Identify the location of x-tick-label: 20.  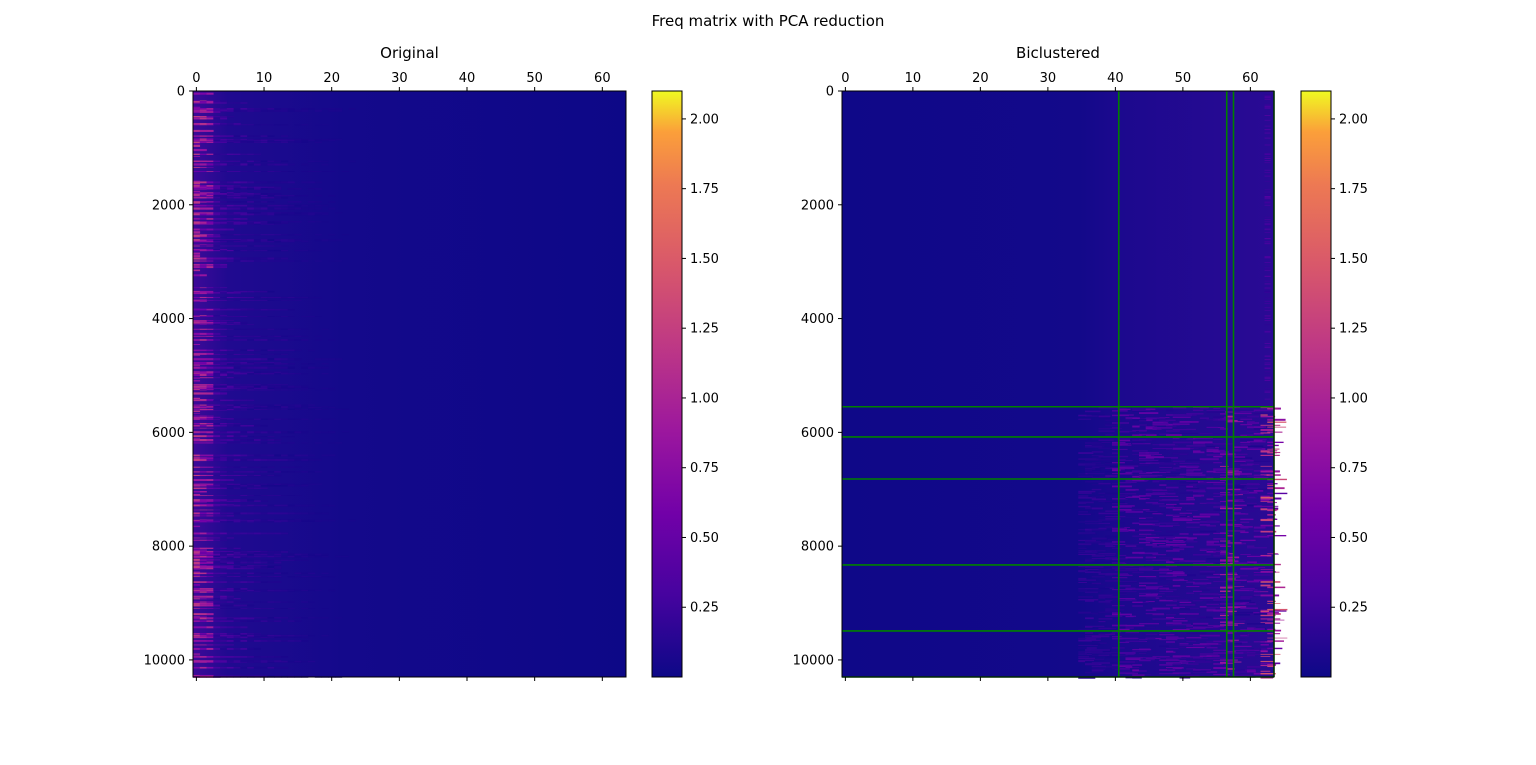
(980, 78).